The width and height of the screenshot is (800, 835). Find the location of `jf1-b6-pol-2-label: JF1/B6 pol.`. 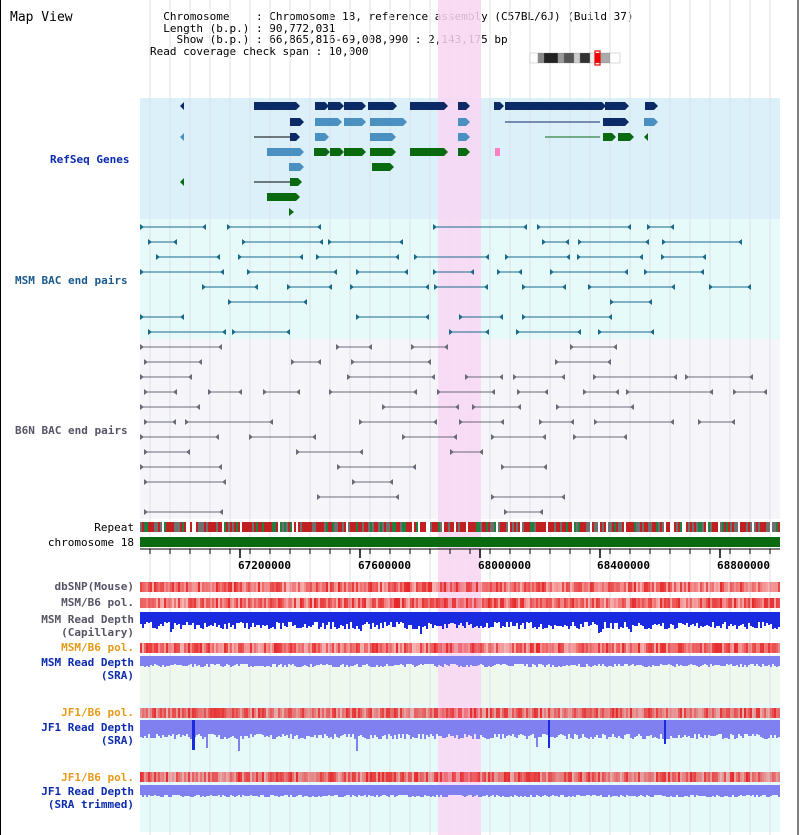

jf1-b6-pol-2-label: JF1/B6 pol. is located at coordinates (97, 777).